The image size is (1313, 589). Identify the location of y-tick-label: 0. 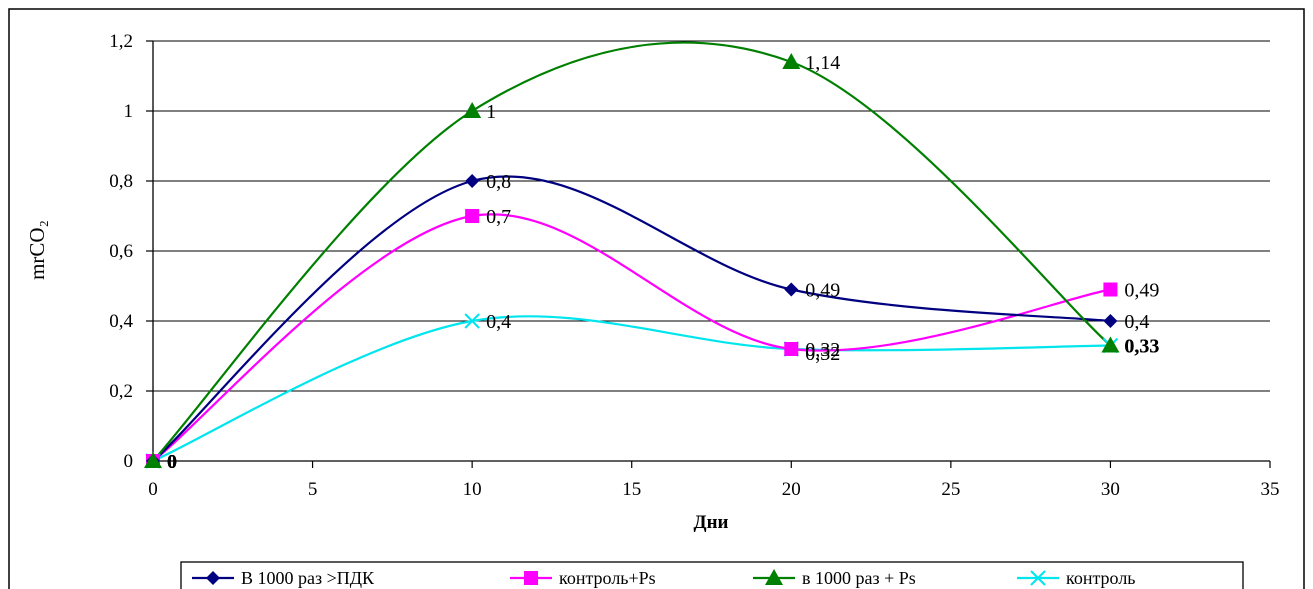
(129, 461).